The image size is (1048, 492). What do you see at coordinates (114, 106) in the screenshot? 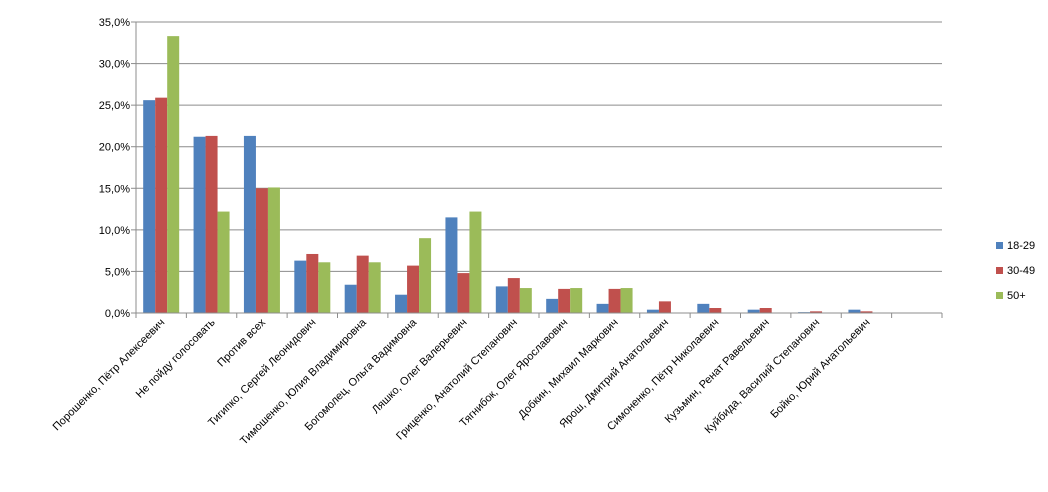
I see `y-tick-label: 25,0%` at bounding box center [114, 106].